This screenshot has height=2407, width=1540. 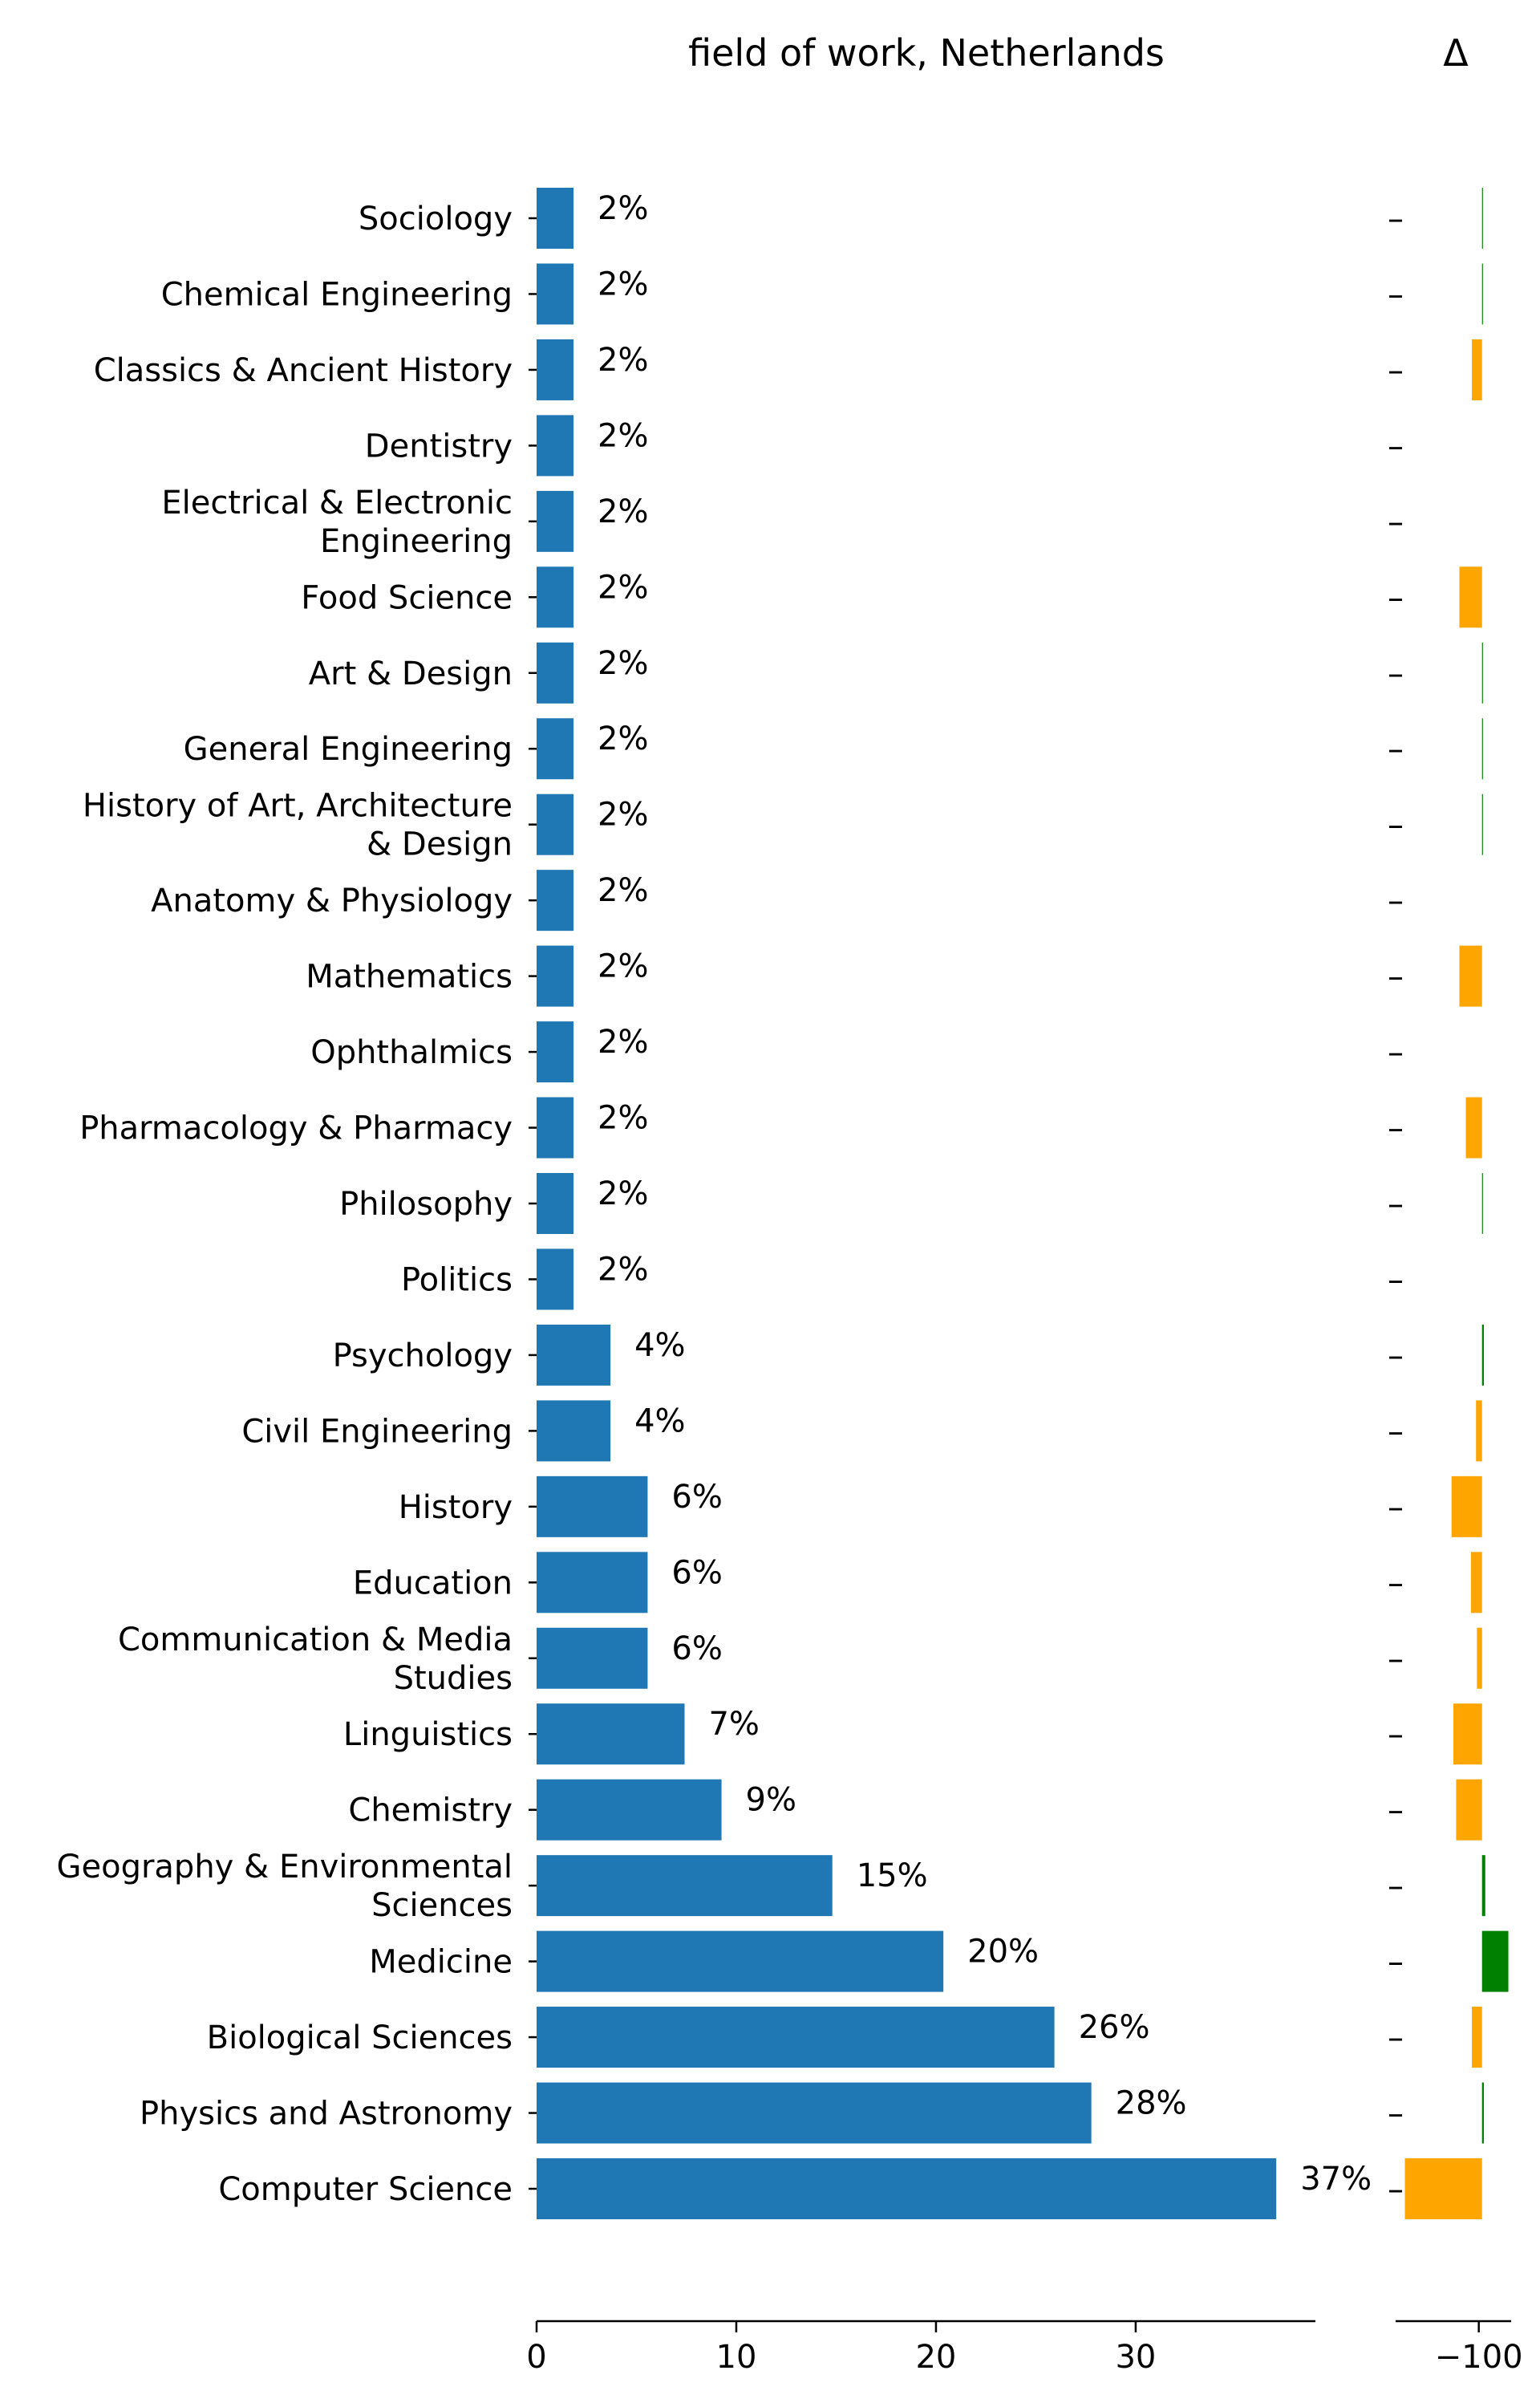 I want to click on value-label: 20%, so click(x=1003, y=1952).